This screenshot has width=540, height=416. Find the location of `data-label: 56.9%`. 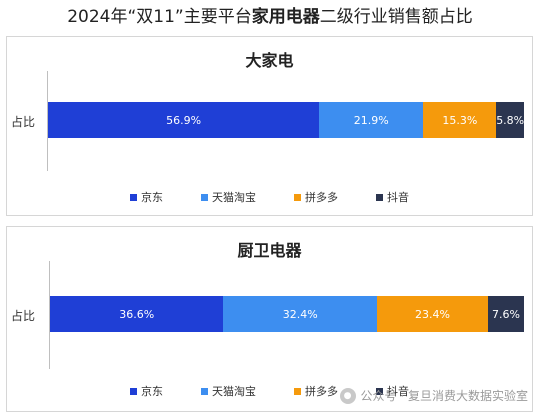

data-label: 56.9% is located at coordinates (184, 120).